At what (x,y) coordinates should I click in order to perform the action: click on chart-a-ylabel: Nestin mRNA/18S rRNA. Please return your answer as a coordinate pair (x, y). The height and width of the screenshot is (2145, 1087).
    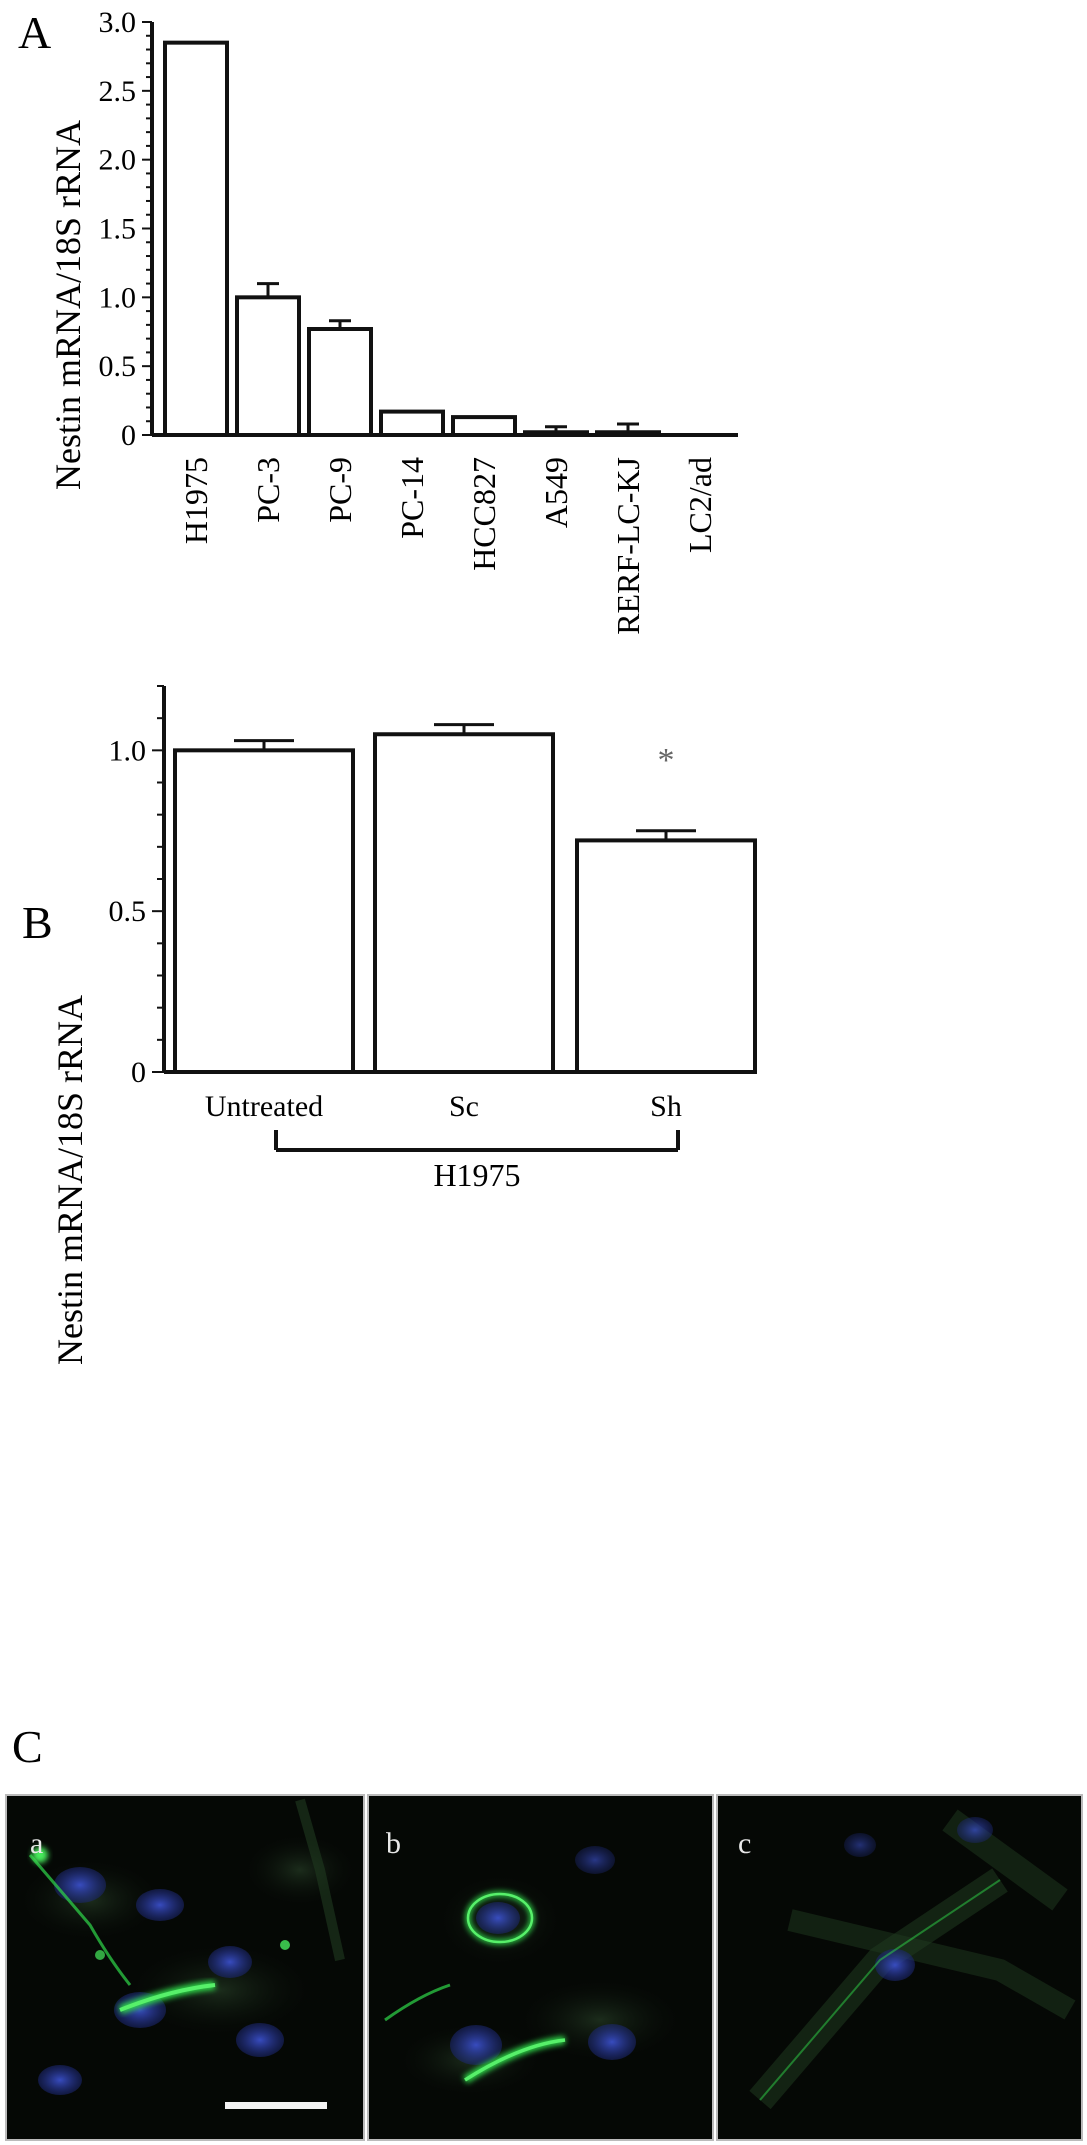
    Looking at the image, I should click on (68, 305).